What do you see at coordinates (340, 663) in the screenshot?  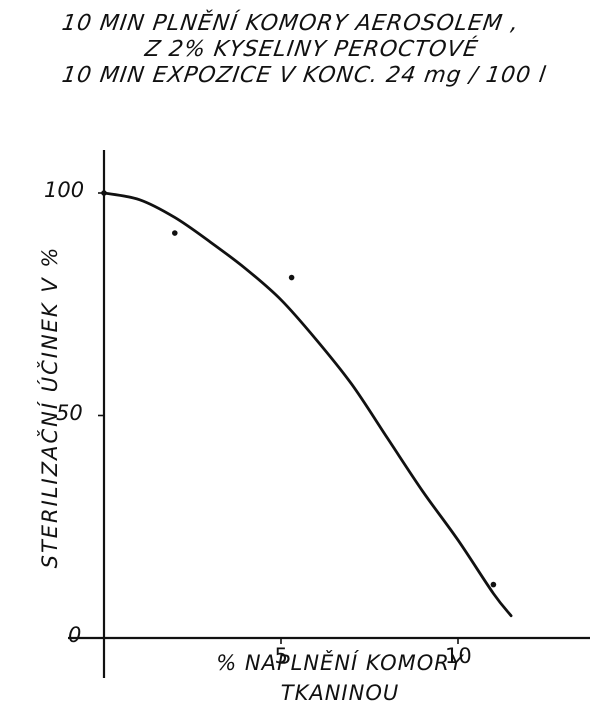 I see `x-axis-label-line-1: % NAPLNĚNÍ KOMORY` at bounding box center [340, 663].